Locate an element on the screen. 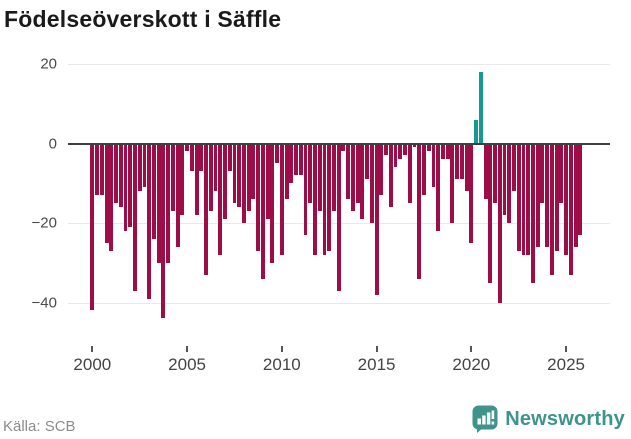 This screenshot has width=631, height=439. x-axis-tick-label: 2025 is located at coordinates (566, 364).